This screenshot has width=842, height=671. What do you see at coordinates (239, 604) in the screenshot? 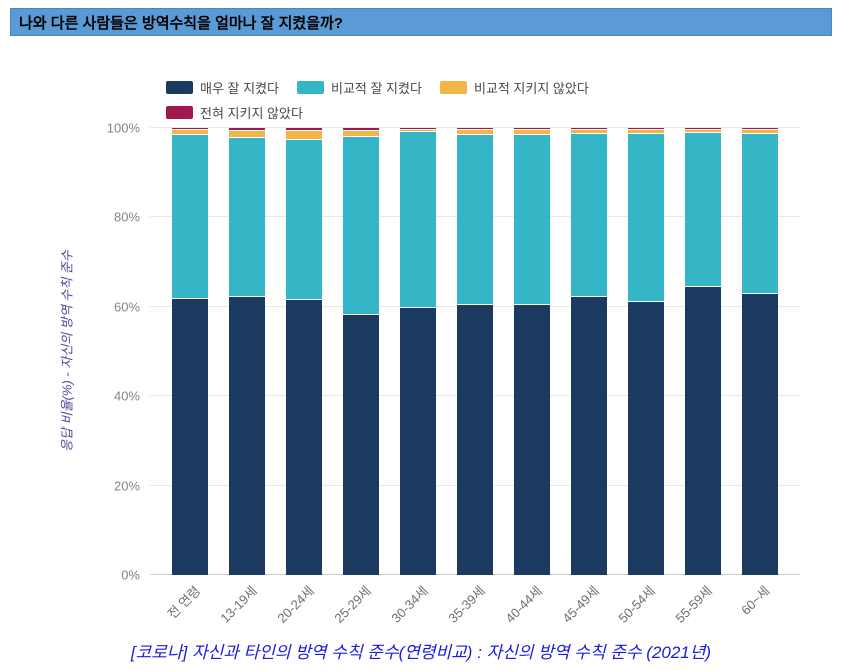
I see `x-axis-label: 13-19세` at bounding box center [239, 604].